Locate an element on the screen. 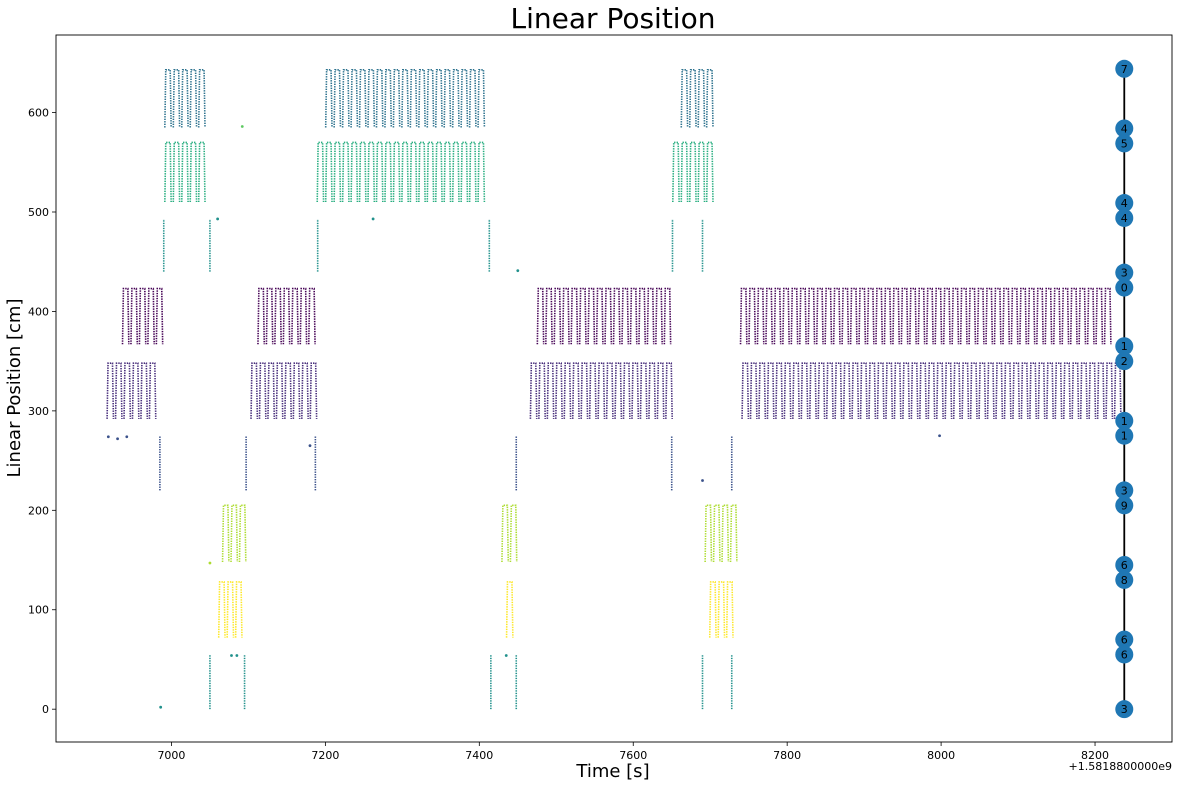  track-node-label: 7 is located at coordinates (1124, 69).